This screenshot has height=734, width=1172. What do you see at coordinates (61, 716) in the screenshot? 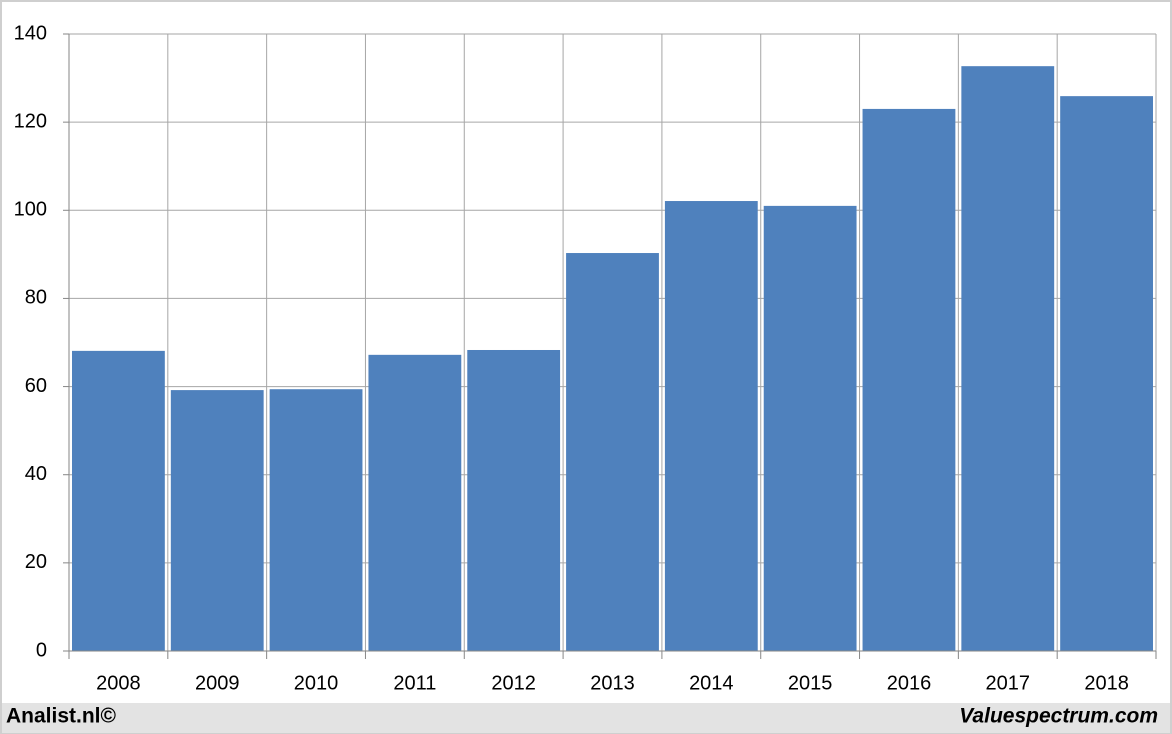
I see `source-left: Analist.nl©` at bounding box center [61, 716].